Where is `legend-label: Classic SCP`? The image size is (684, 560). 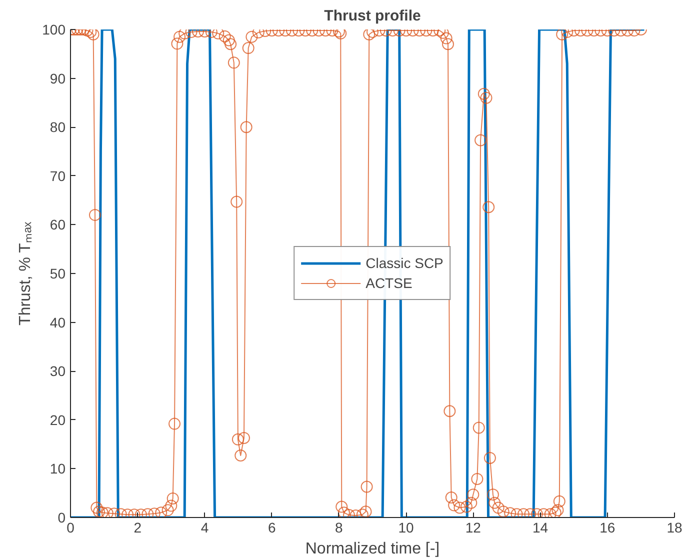 legend-label: Classic SCP is located at coordinates (405, 263).